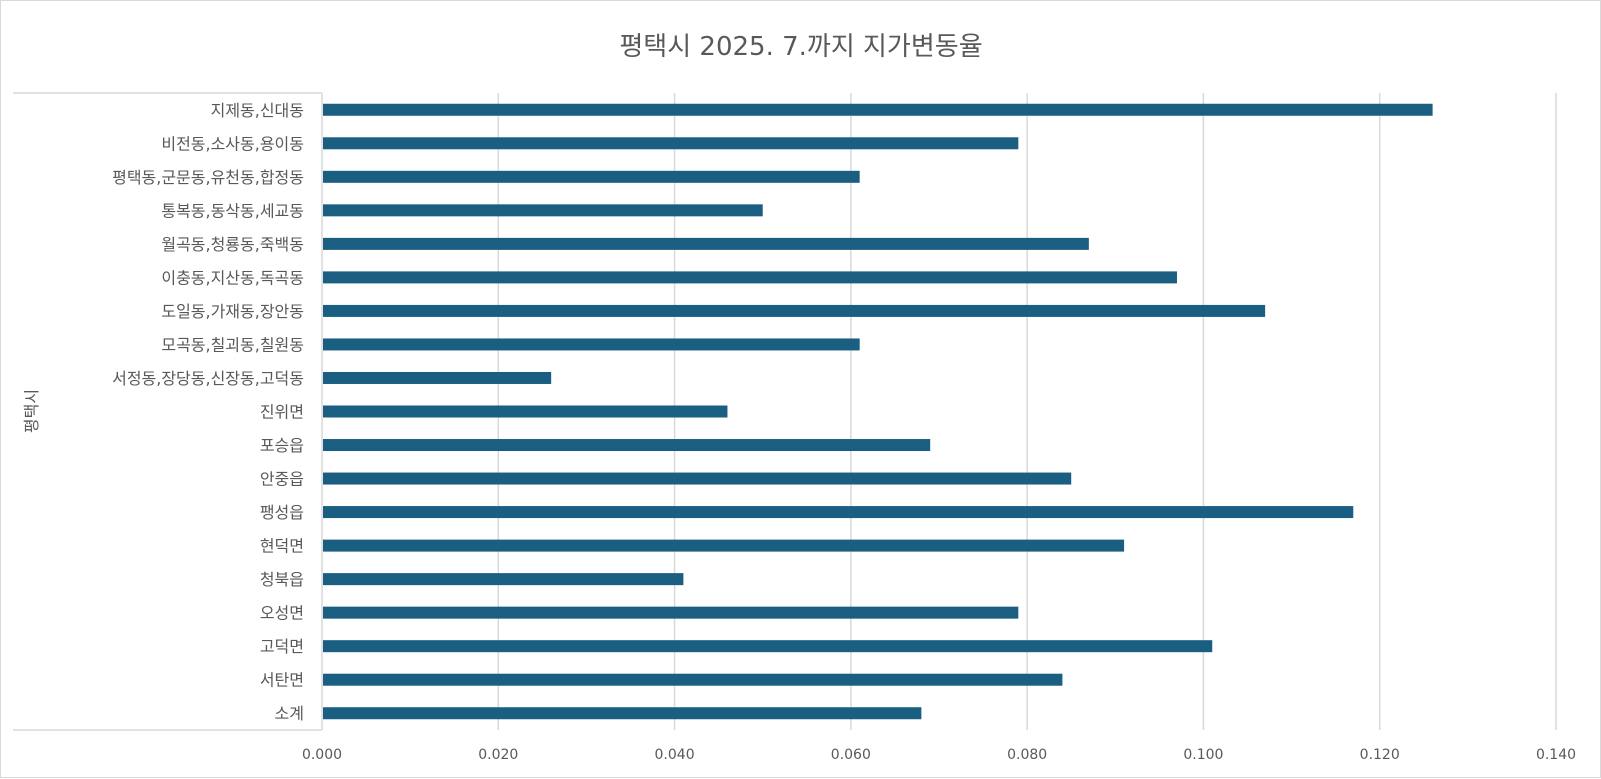 The height and width of the screenshot is (779, 1601). What do you see at coordinates (322, 755) in the screenshot?
I see `x-tick-label: 0.000` at bounding box center [322, 755].